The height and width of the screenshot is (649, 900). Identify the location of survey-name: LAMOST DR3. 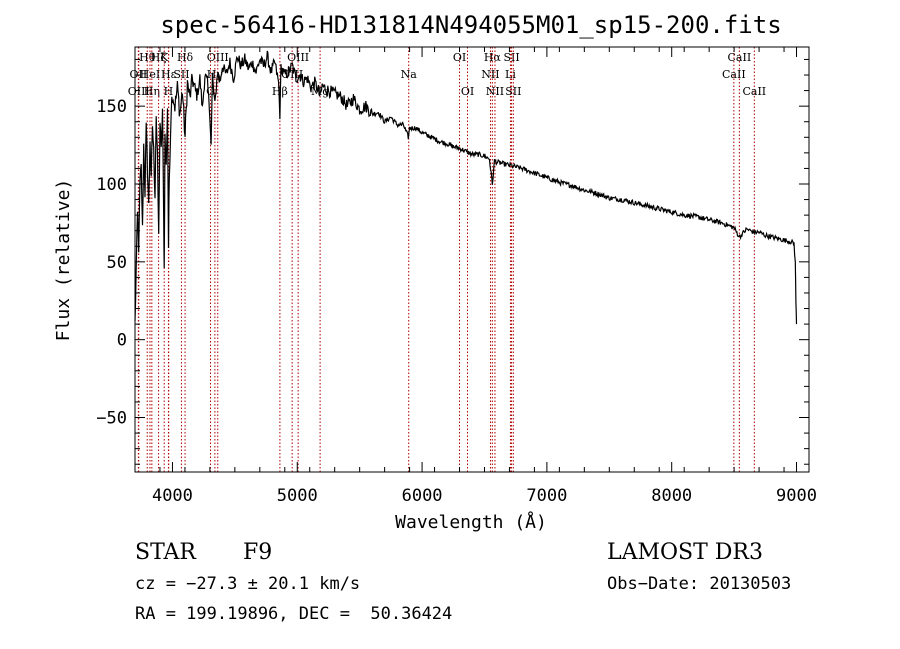
(685, 552).